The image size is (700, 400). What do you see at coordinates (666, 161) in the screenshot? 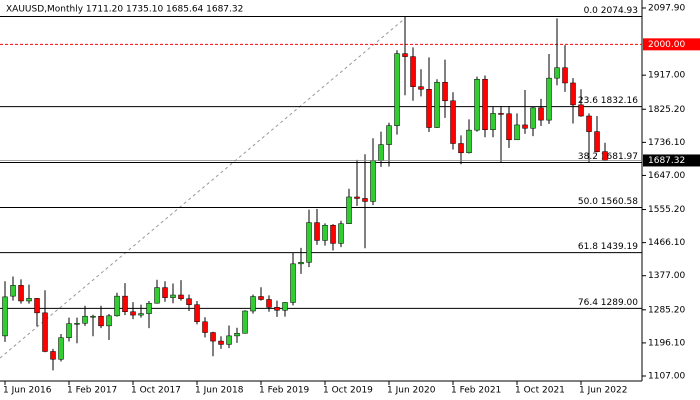
I see `price-label: 1687.32` at bounding box center [666, 161].